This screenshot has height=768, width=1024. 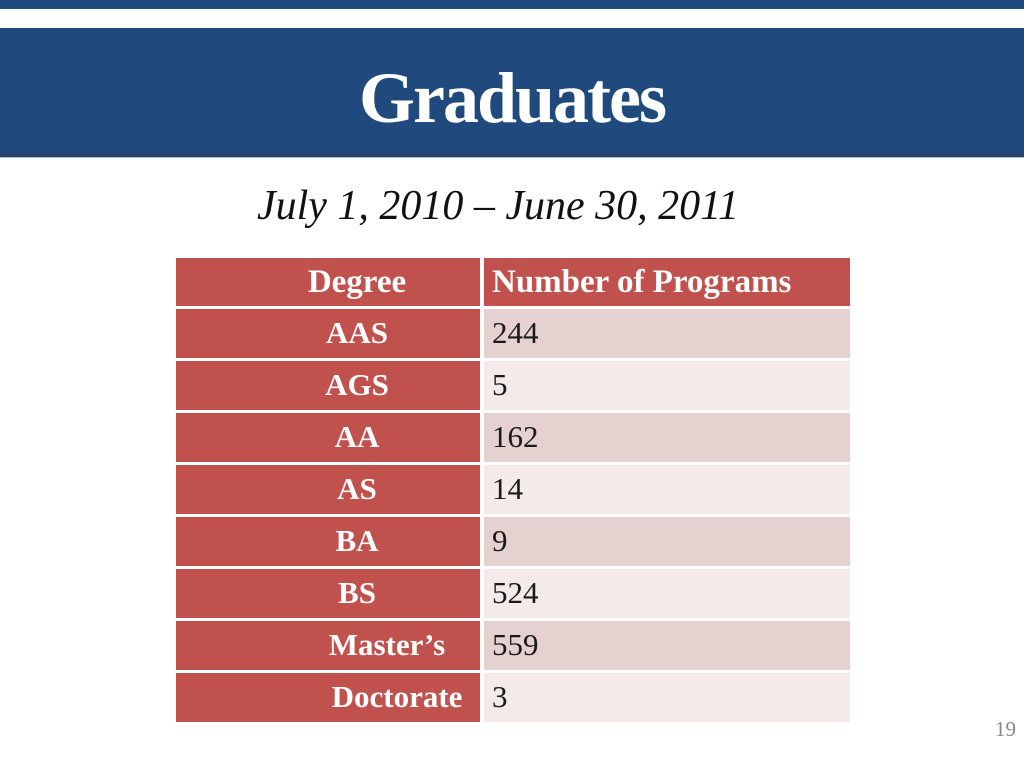 What do you see at coordinates (667, 541) in the screenshot?
I see `programs-cell: 9` at bounding box center [667, 541].